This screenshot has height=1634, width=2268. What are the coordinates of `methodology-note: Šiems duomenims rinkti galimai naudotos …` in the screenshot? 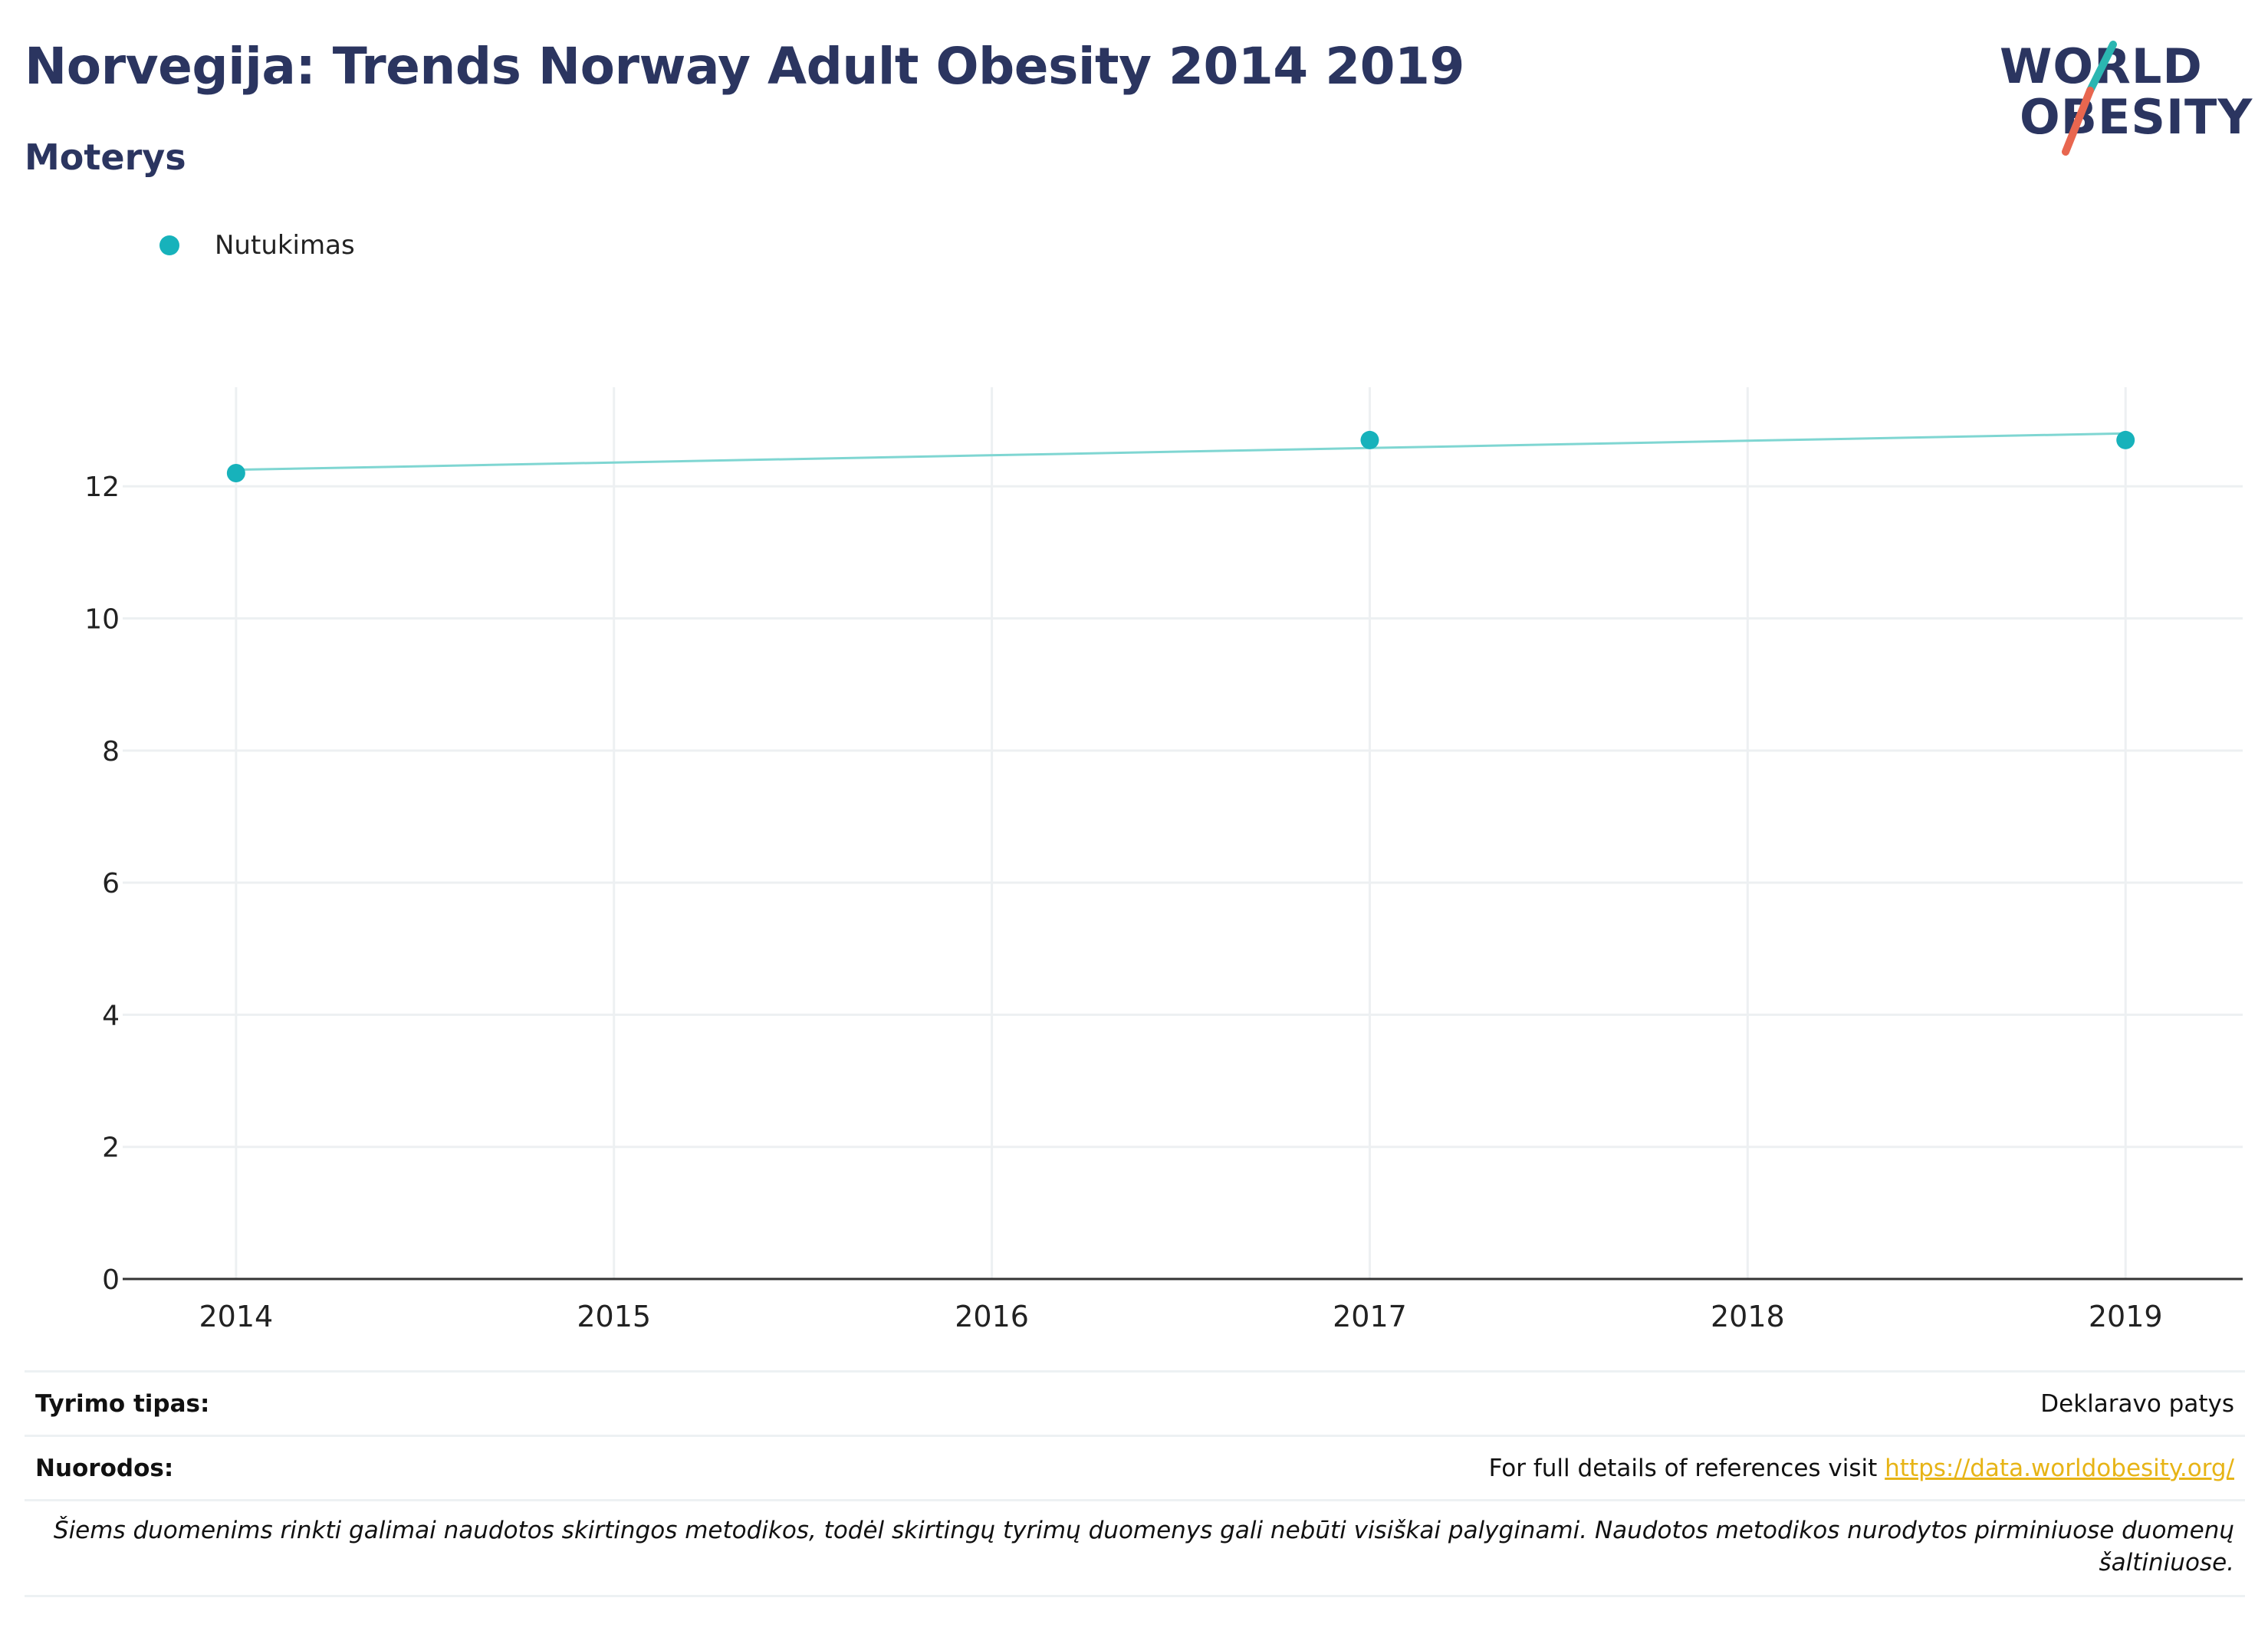 It's located at (1135, 1548).